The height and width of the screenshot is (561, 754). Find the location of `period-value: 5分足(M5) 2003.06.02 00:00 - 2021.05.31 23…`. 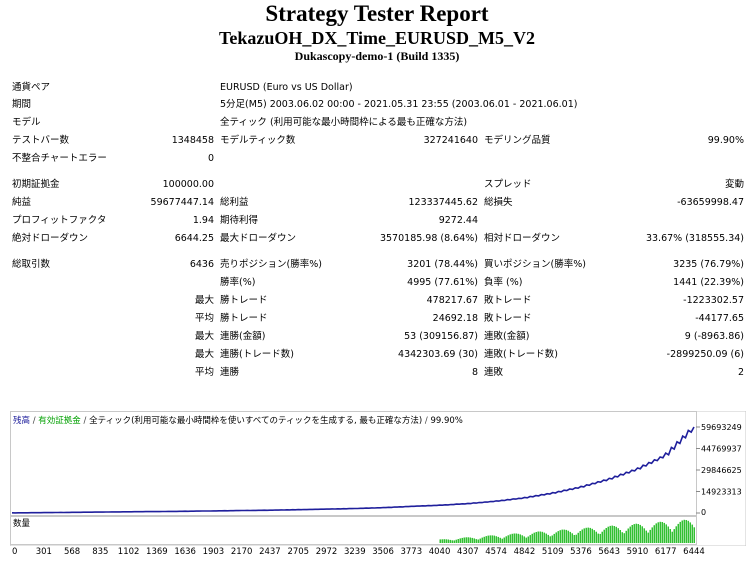

period-value: 5分足(M5) 2003.06.02 00:00 - 2021.05.31 23… is located at coordinates (399, 104).